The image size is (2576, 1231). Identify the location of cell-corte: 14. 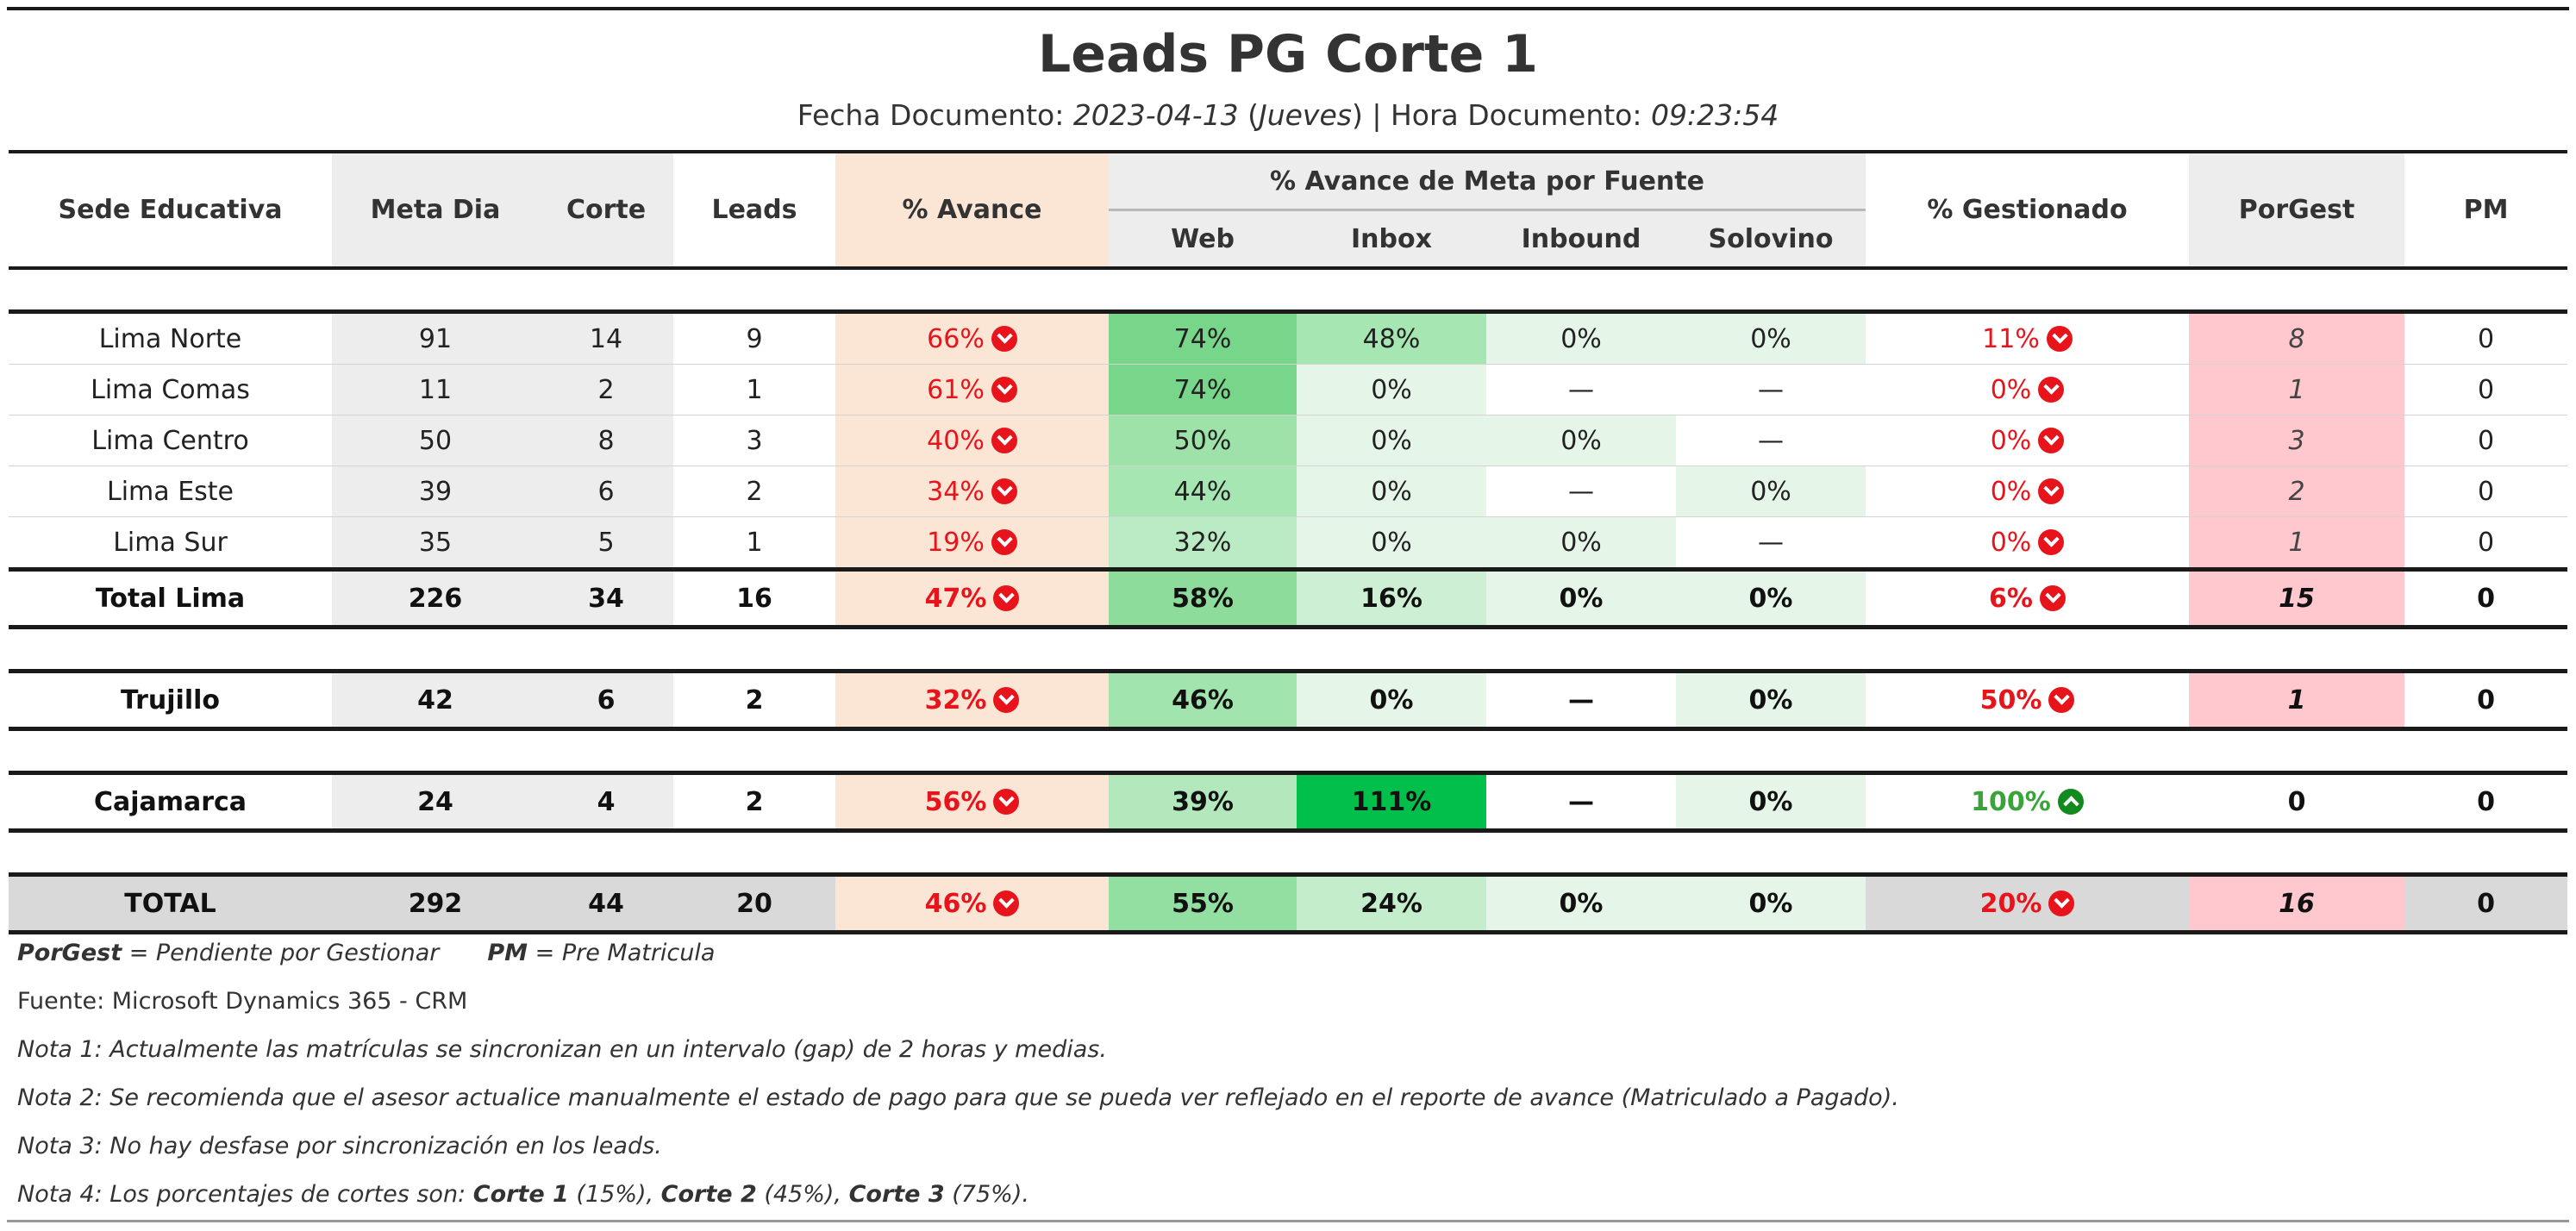
(606, 337).